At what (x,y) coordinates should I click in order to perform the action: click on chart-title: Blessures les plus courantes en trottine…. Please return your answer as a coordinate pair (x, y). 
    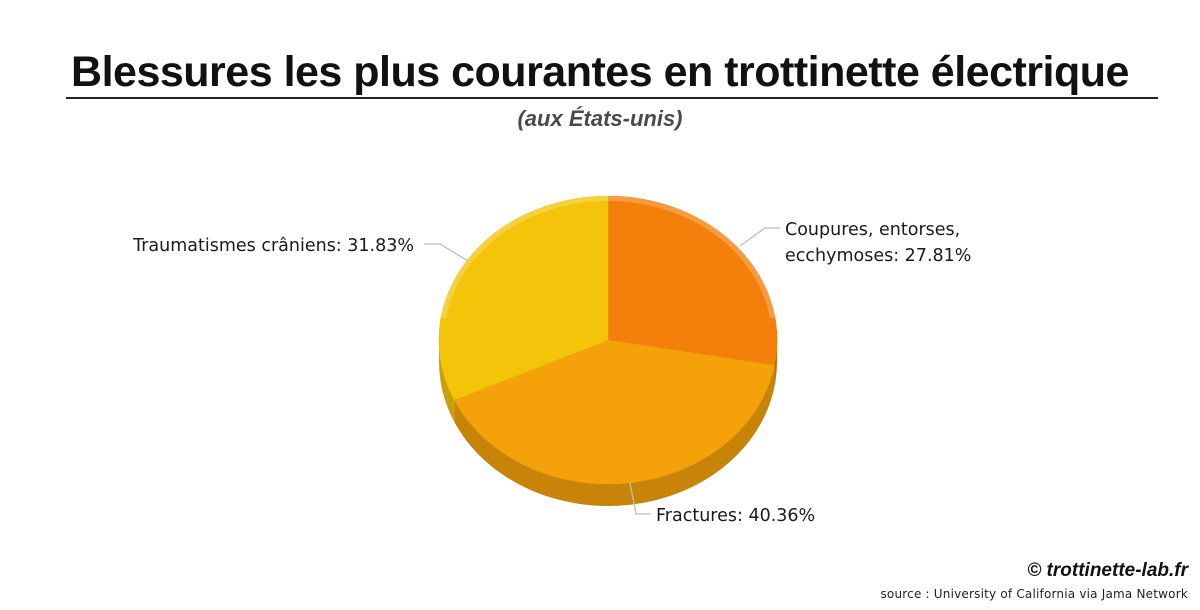
    Looking at the image, I should click on (600, 72).